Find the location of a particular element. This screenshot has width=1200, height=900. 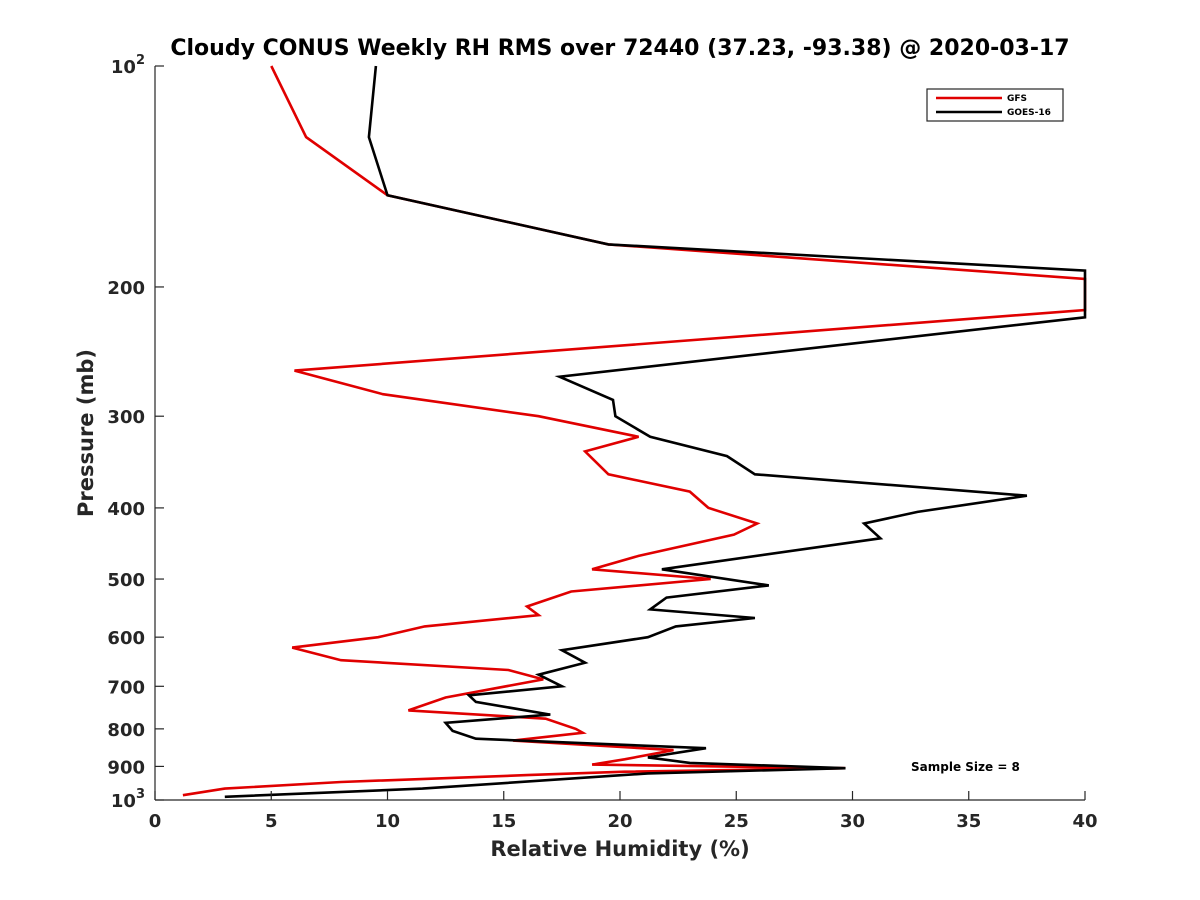

x-tick-label: 30 is located at coordinates (852, 821).